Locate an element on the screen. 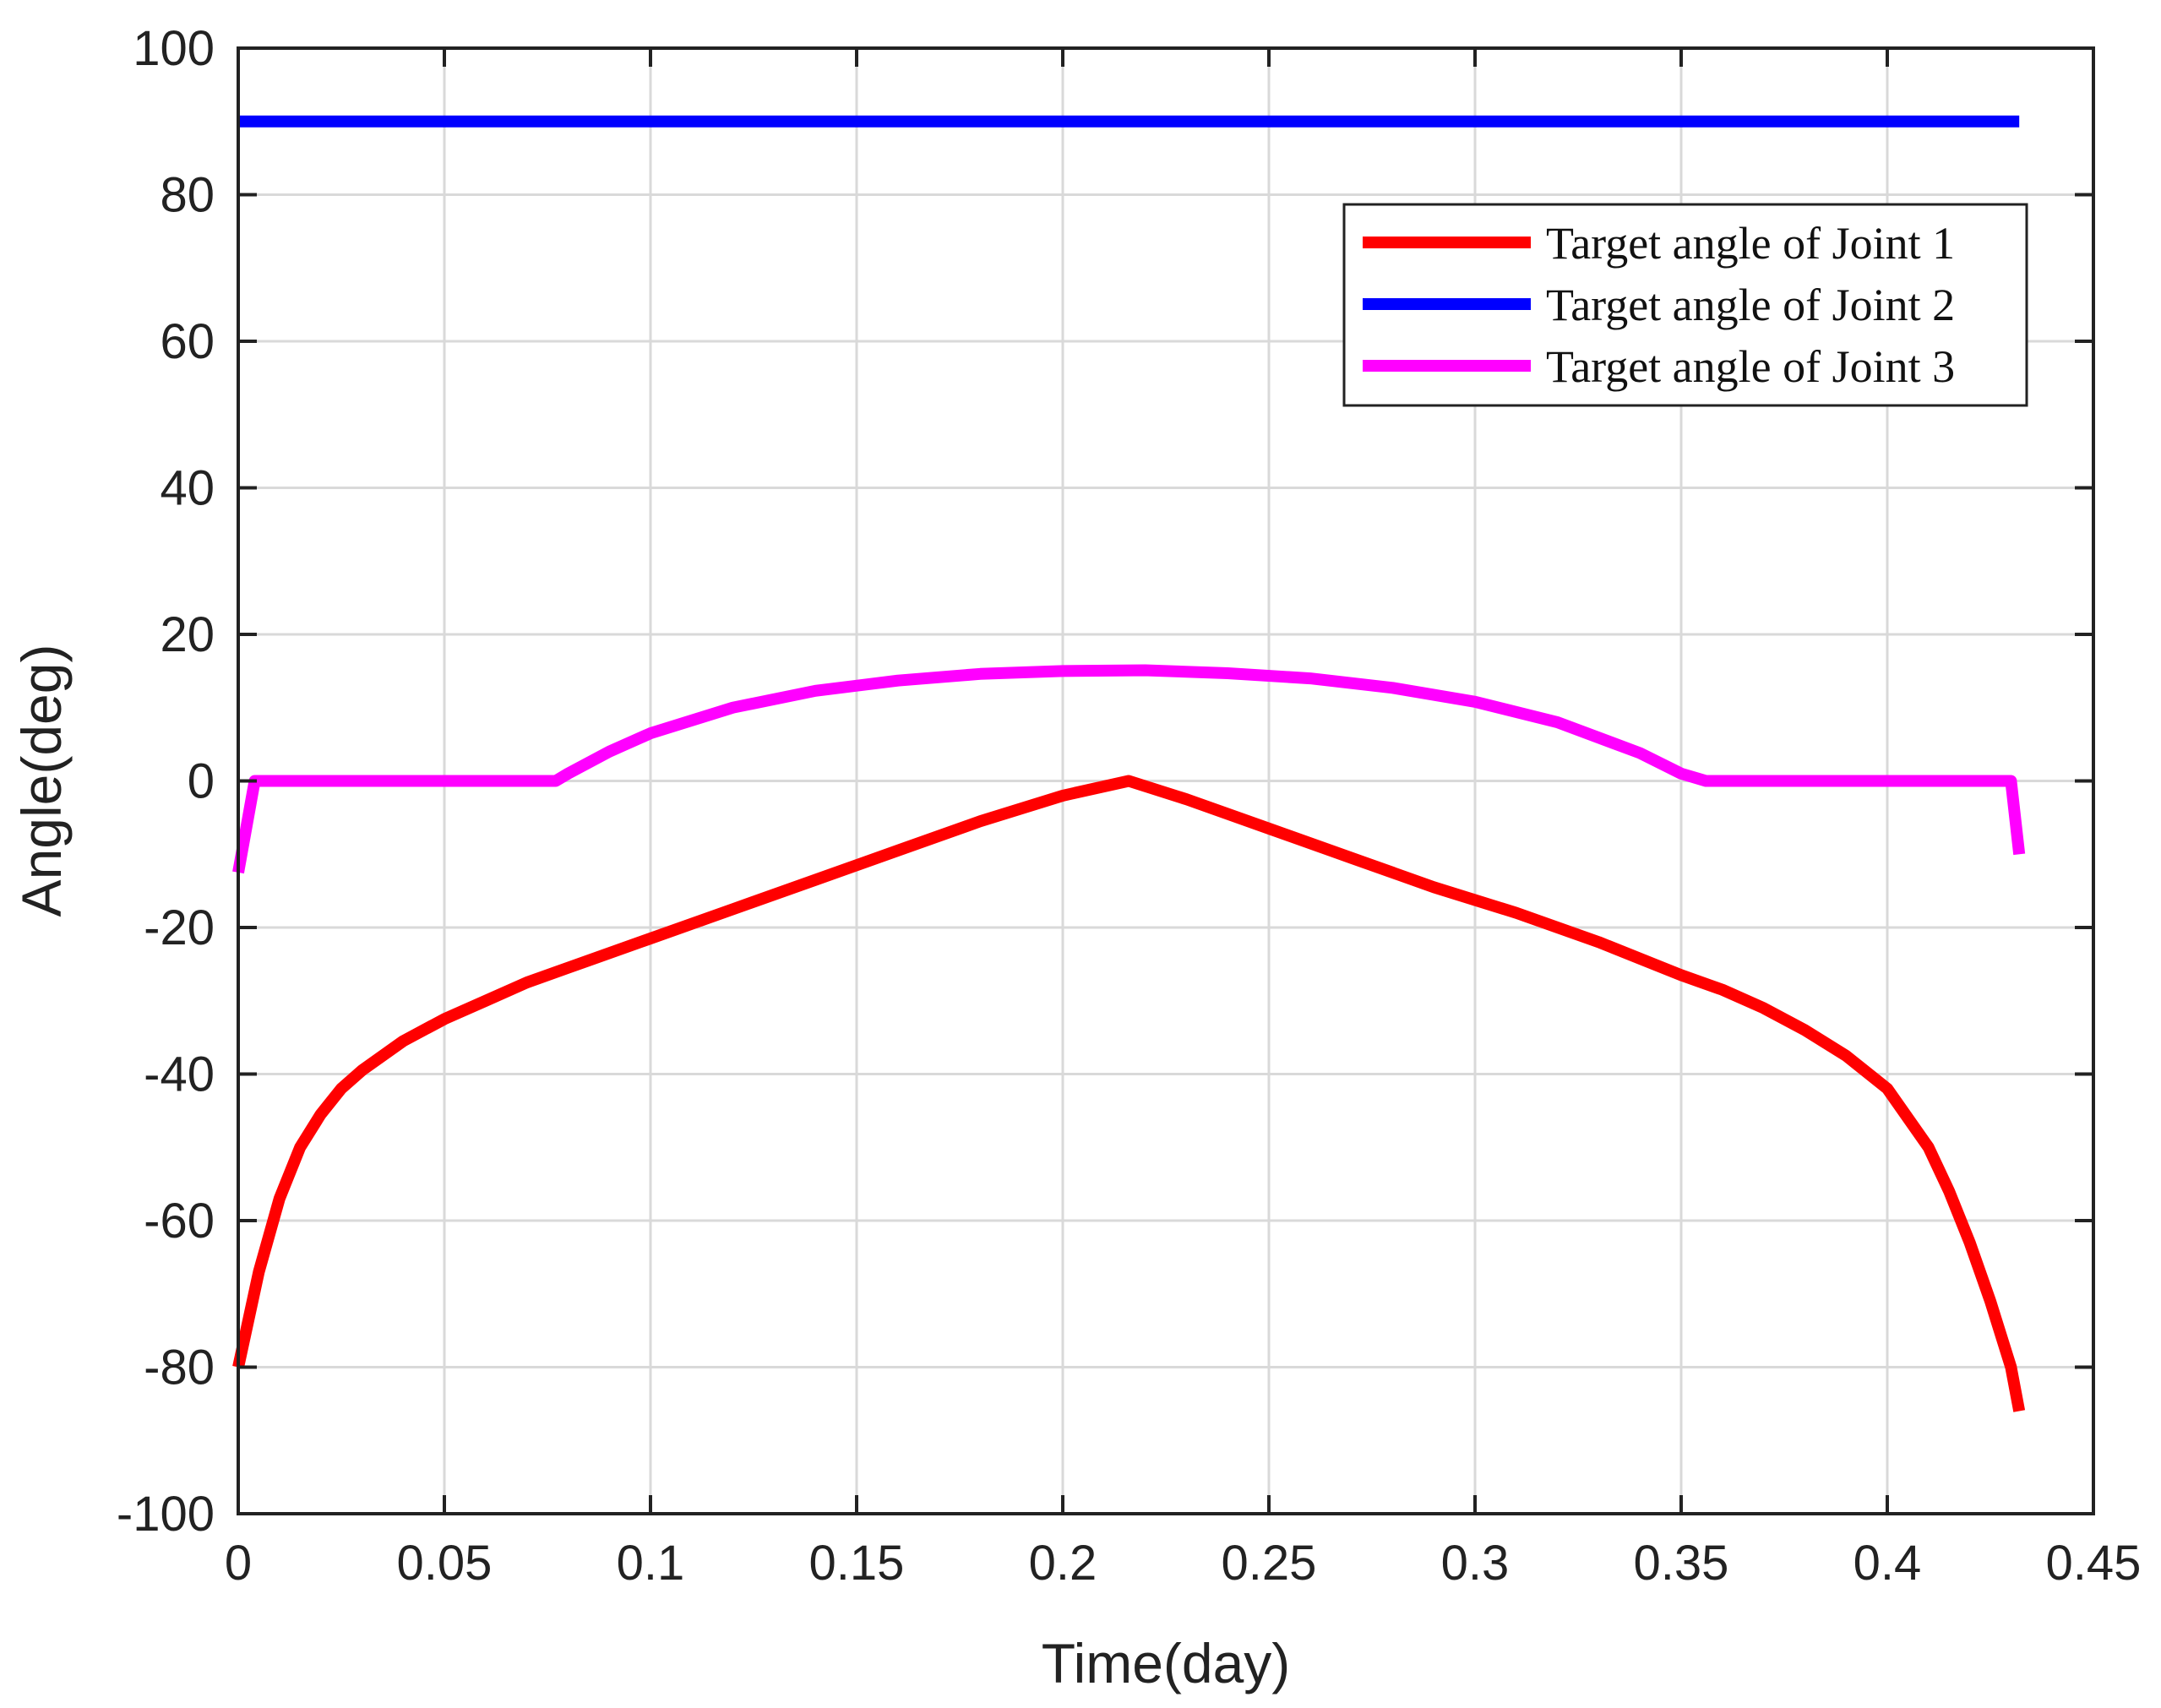 This screenshot has width=2161, height=1708. y-tick-label: -40 is located at coordinates (179, 1074).